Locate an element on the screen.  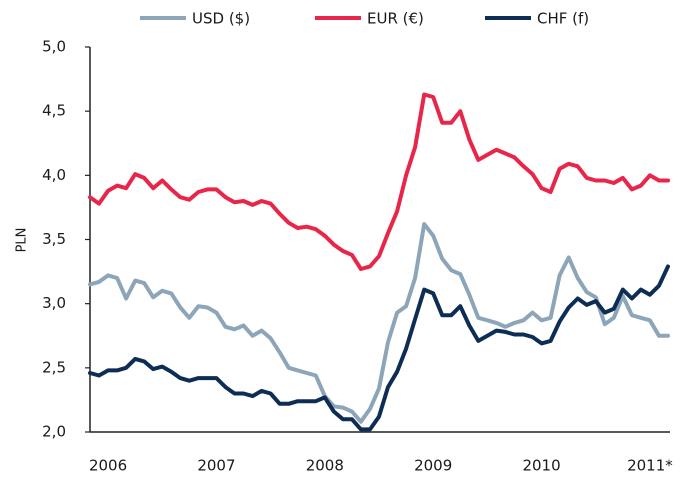
y-tick-label: 4,0 is located at coordinates (54, 175).